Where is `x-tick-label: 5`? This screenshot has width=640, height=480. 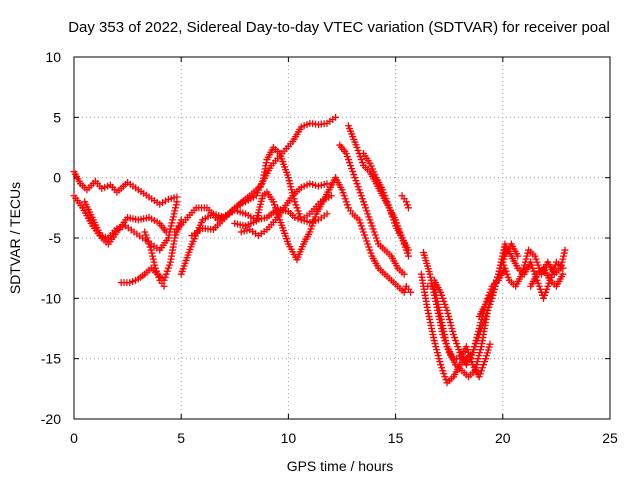
x-tick-label: 5 is located at coordinates (181, 438).